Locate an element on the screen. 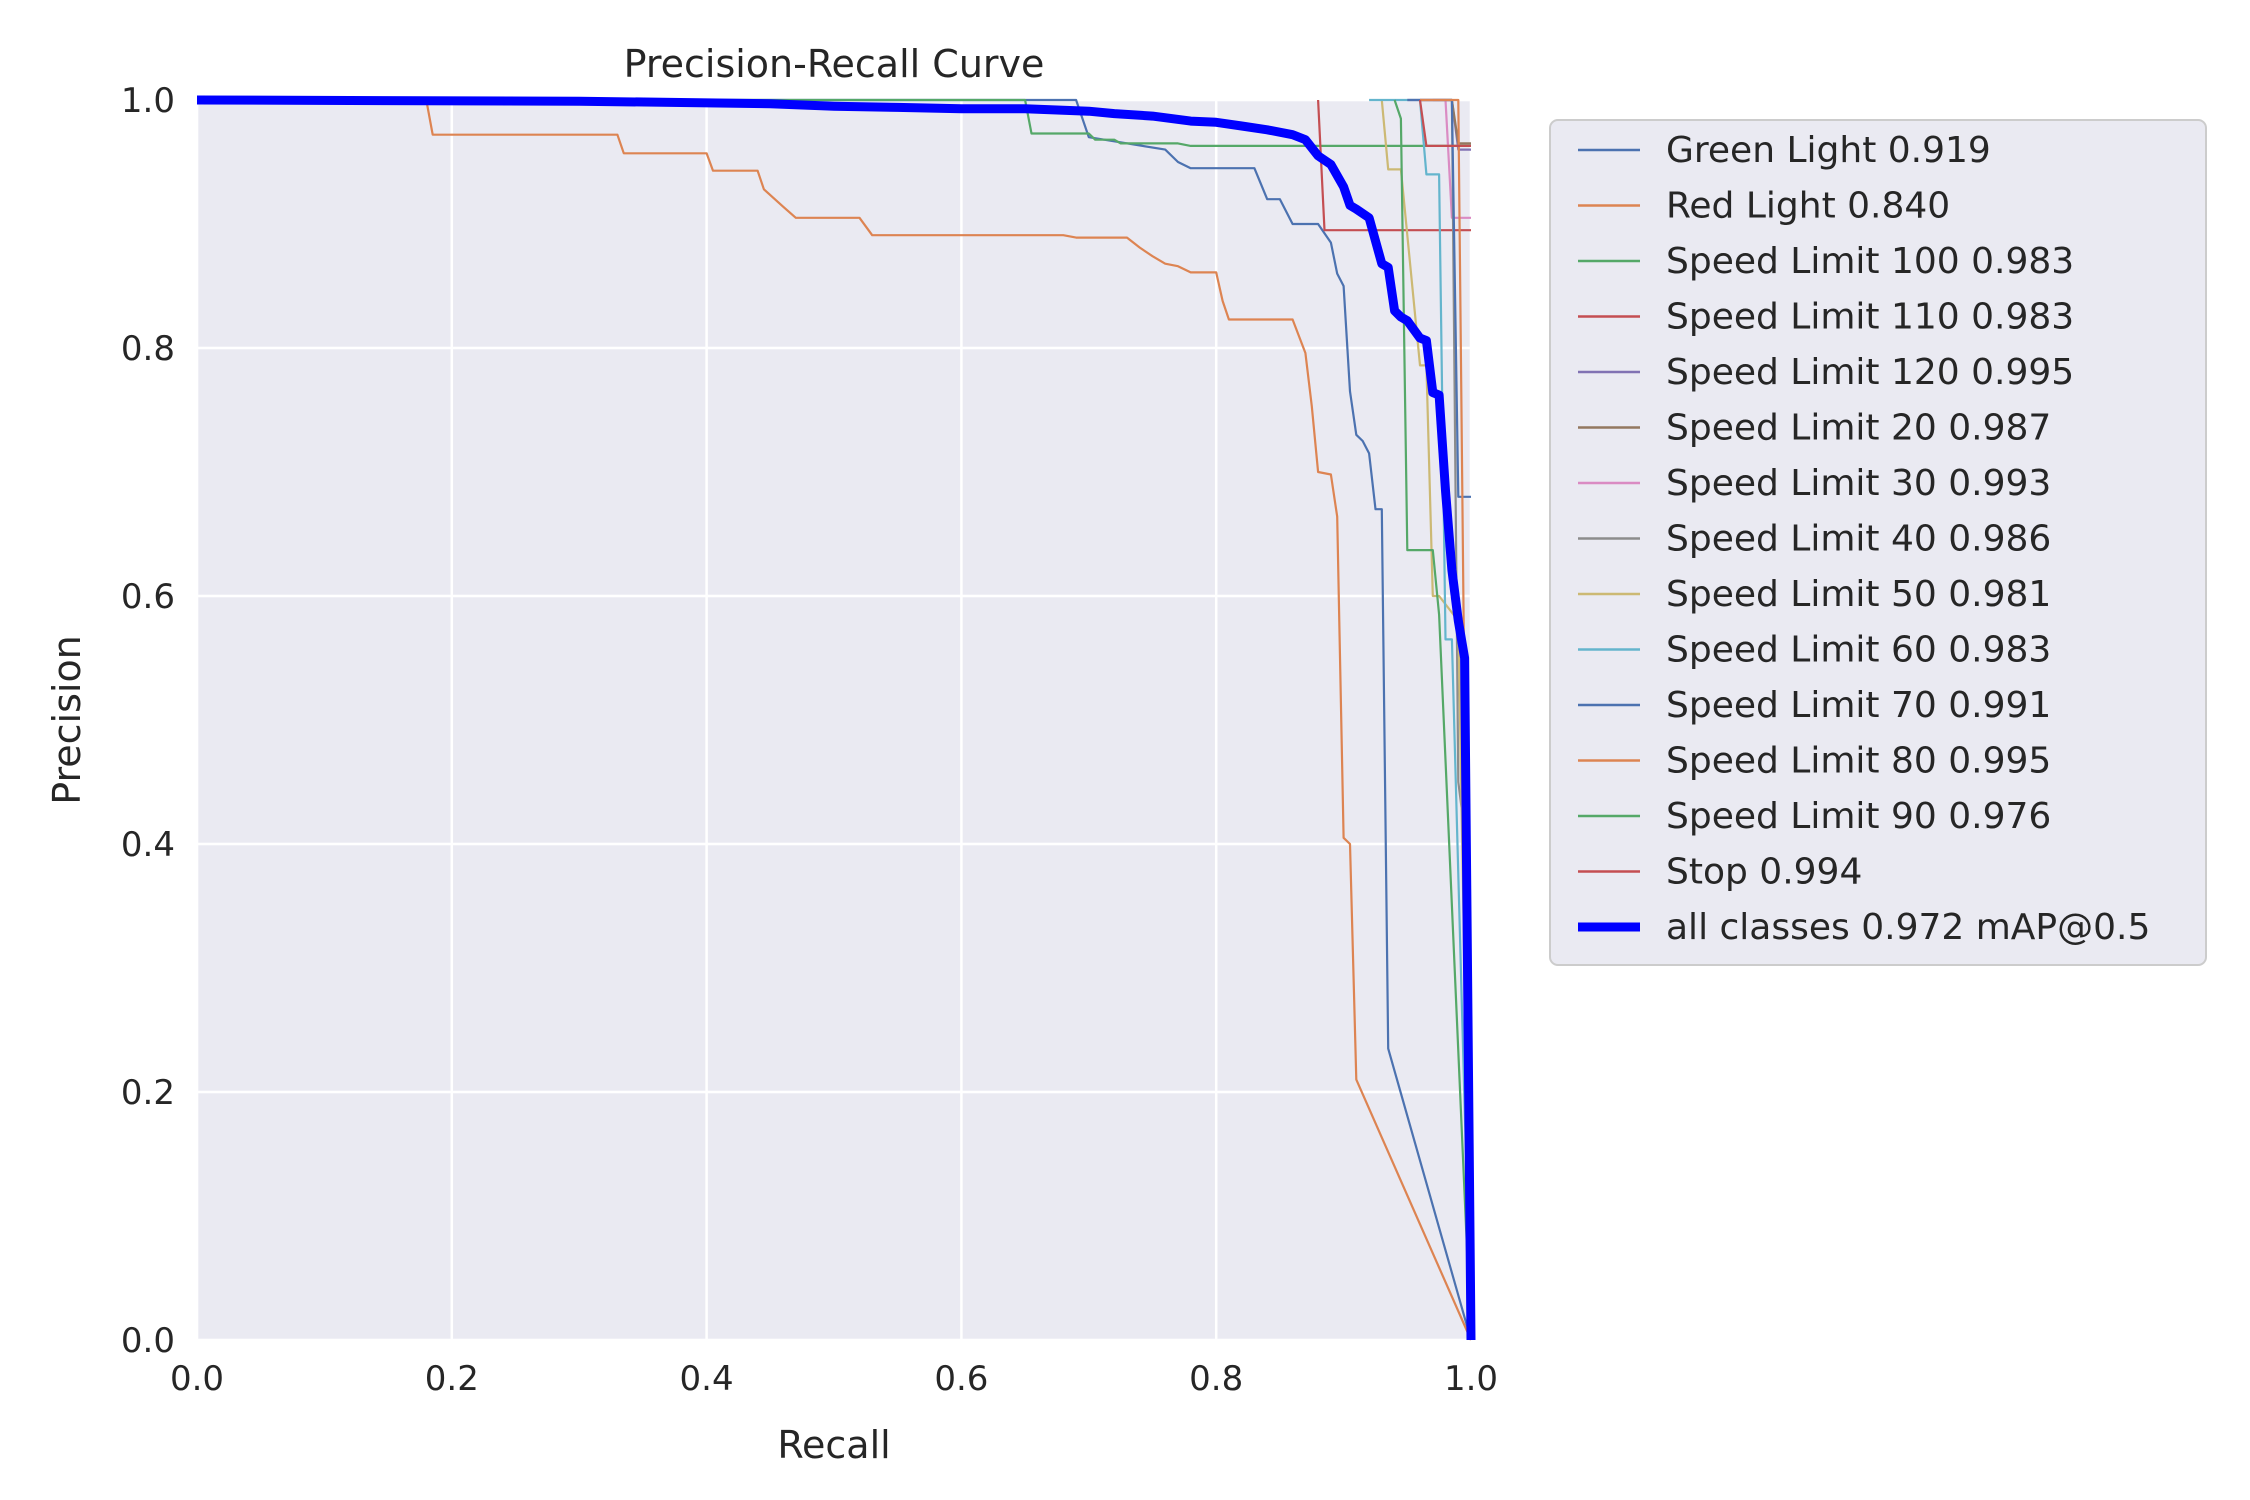  y-axis-title: Precision is located at coordinates (67, 720).